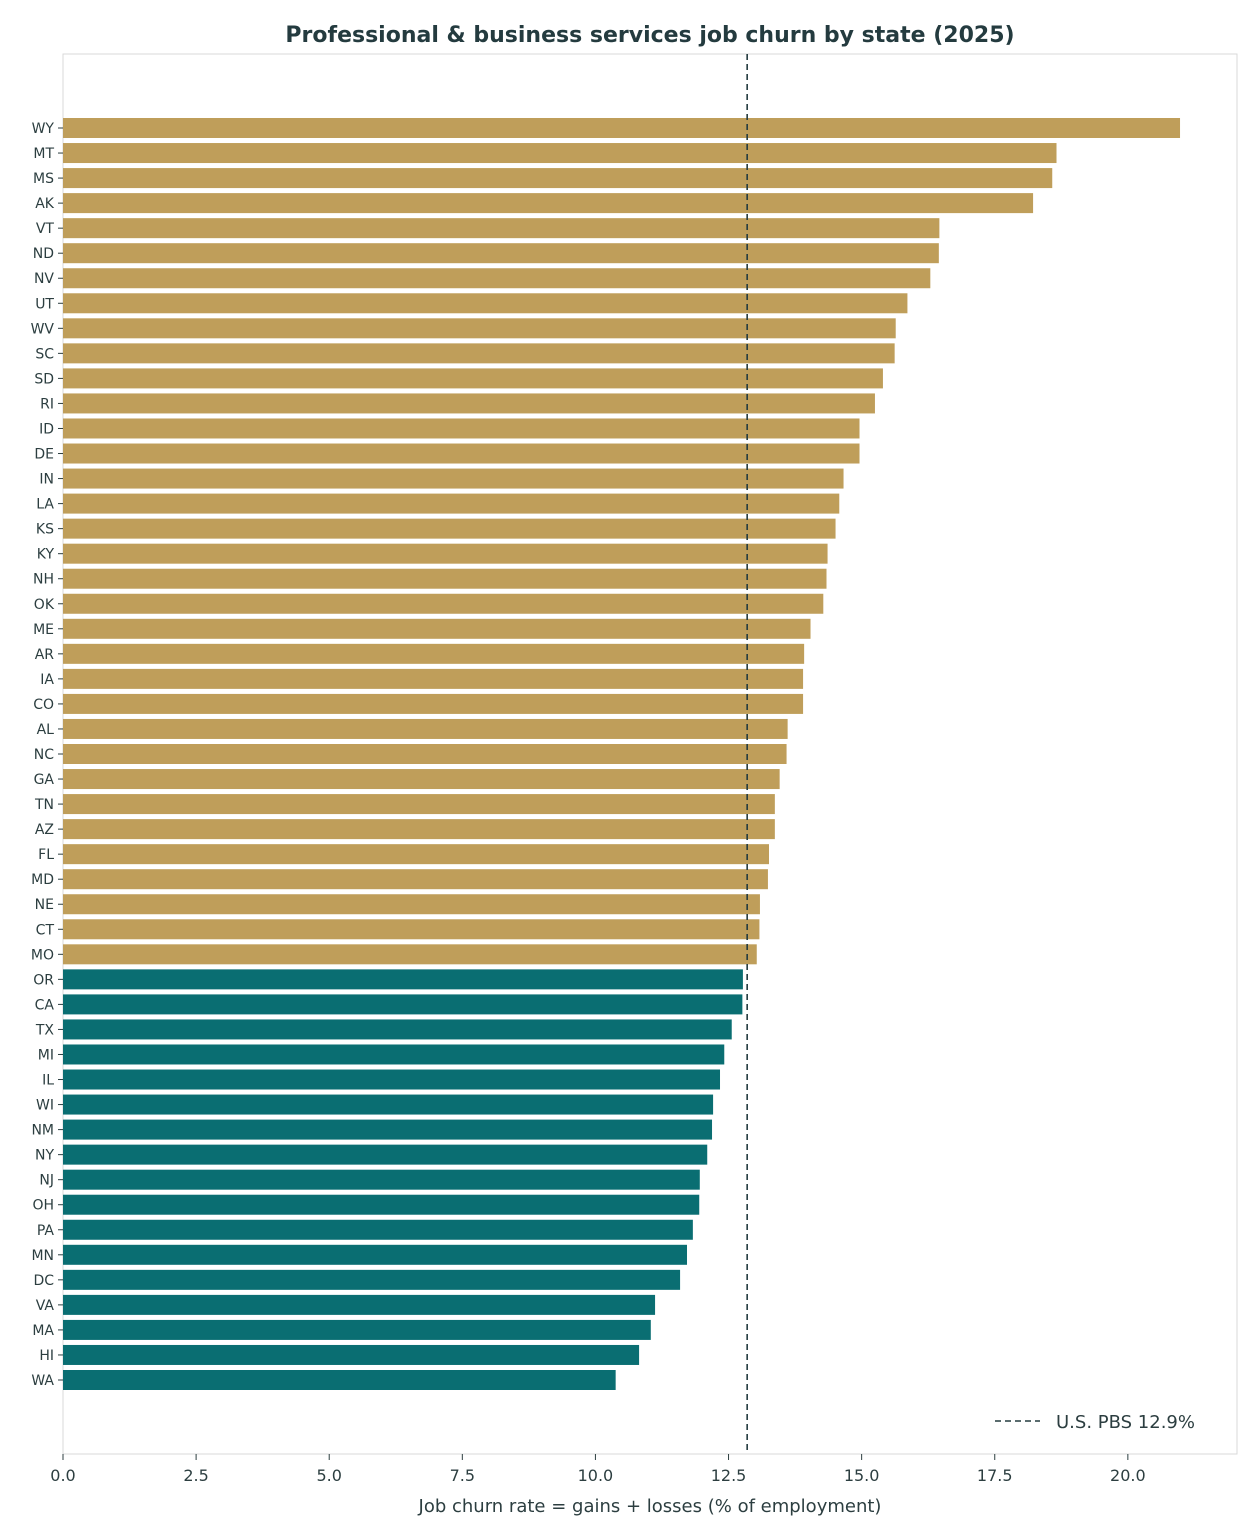 Image resolution: width=1260 pixels, height=1540 pixels. I want to click on y-tick-label: FL, so click(46, 855).